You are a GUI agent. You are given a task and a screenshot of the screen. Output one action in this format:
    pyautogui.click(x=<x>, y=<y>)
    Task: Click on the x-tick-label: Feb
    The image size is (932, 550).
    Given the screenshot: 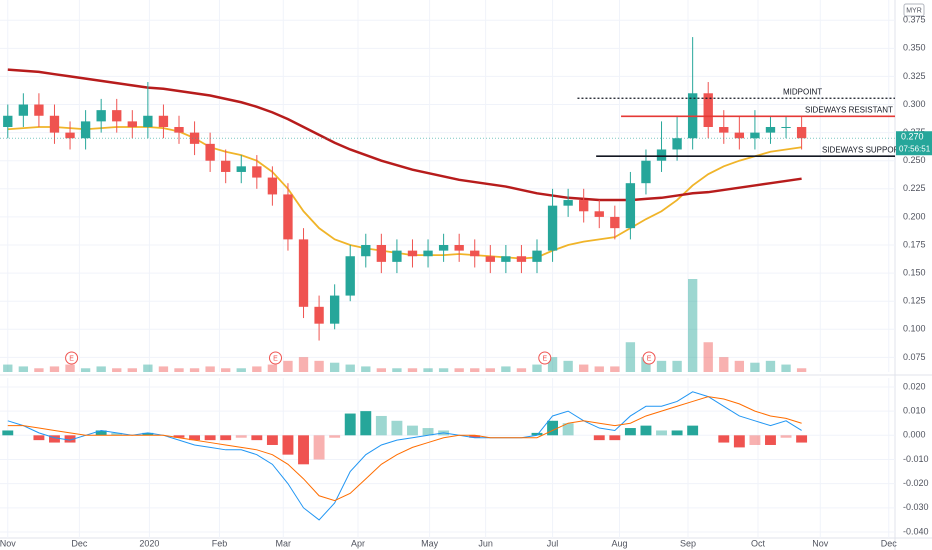 What is the action you would take?
    pyautogui.click(x=220, y=543)
    